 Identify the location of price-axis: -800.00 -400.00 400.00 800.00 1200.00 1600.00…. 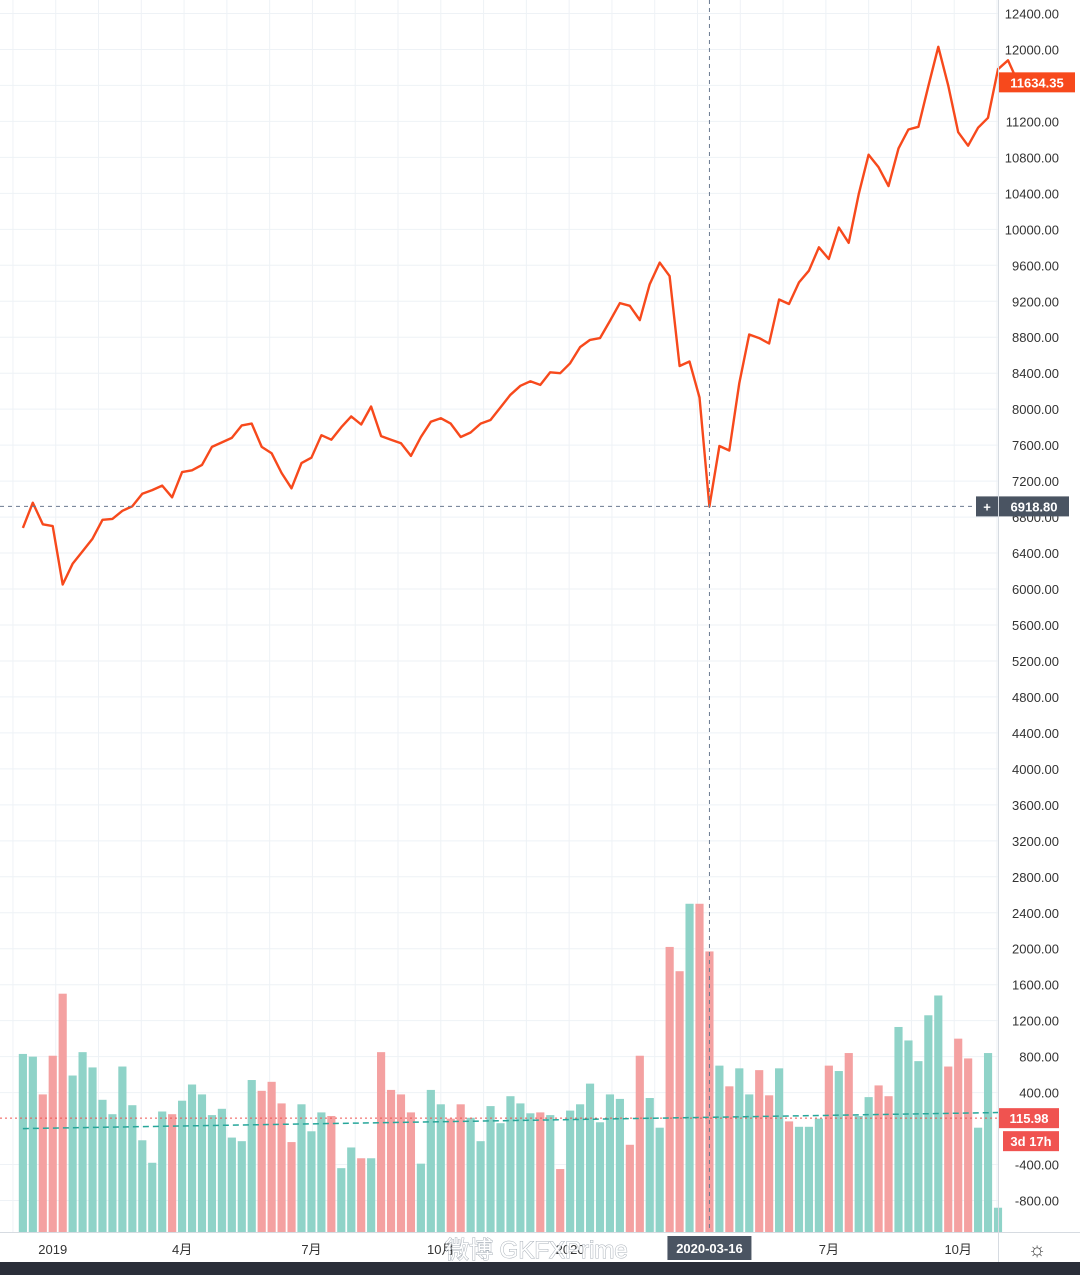
(1029, 631).